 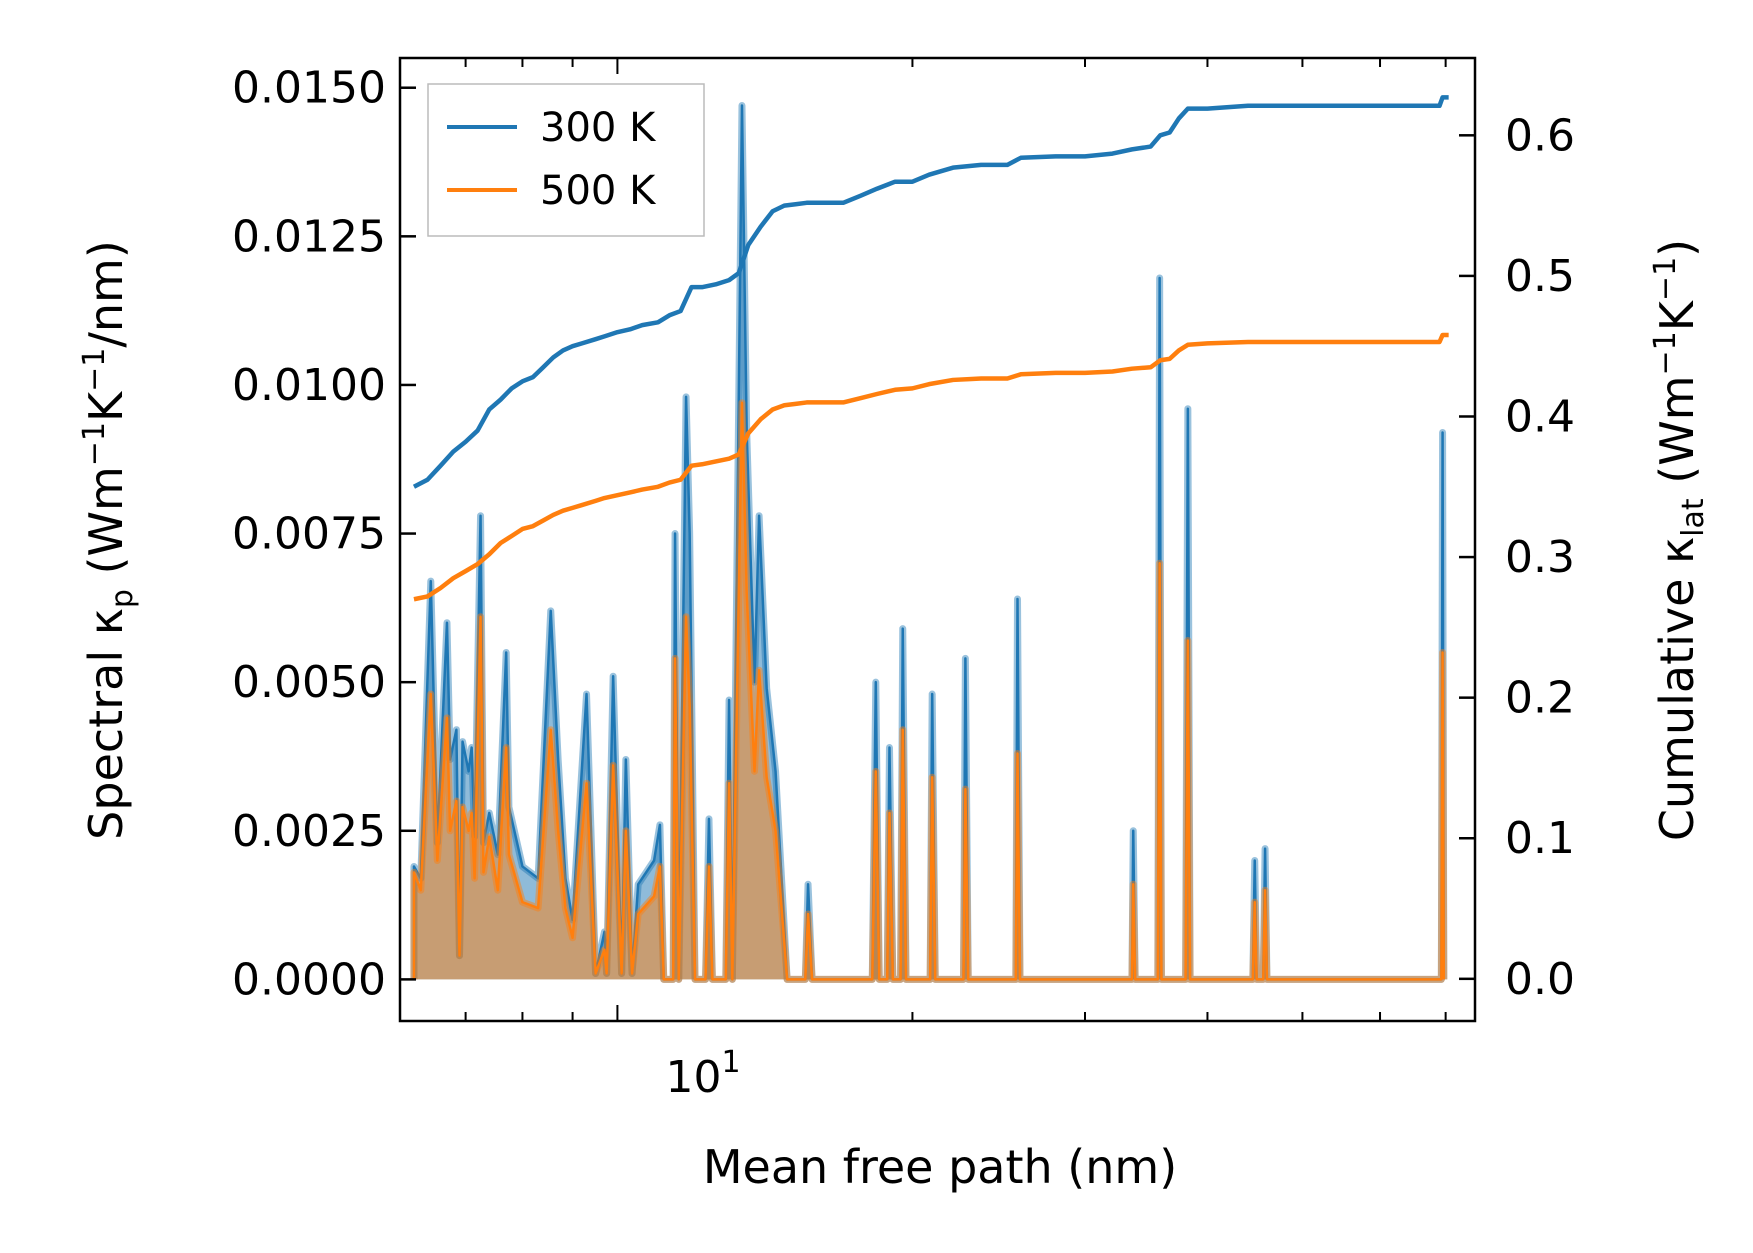 What do you see at coordinates (309, 236) in the screenshot?
I see `y-left-tick-label: 0.0125` at bounding box center [309, 236].